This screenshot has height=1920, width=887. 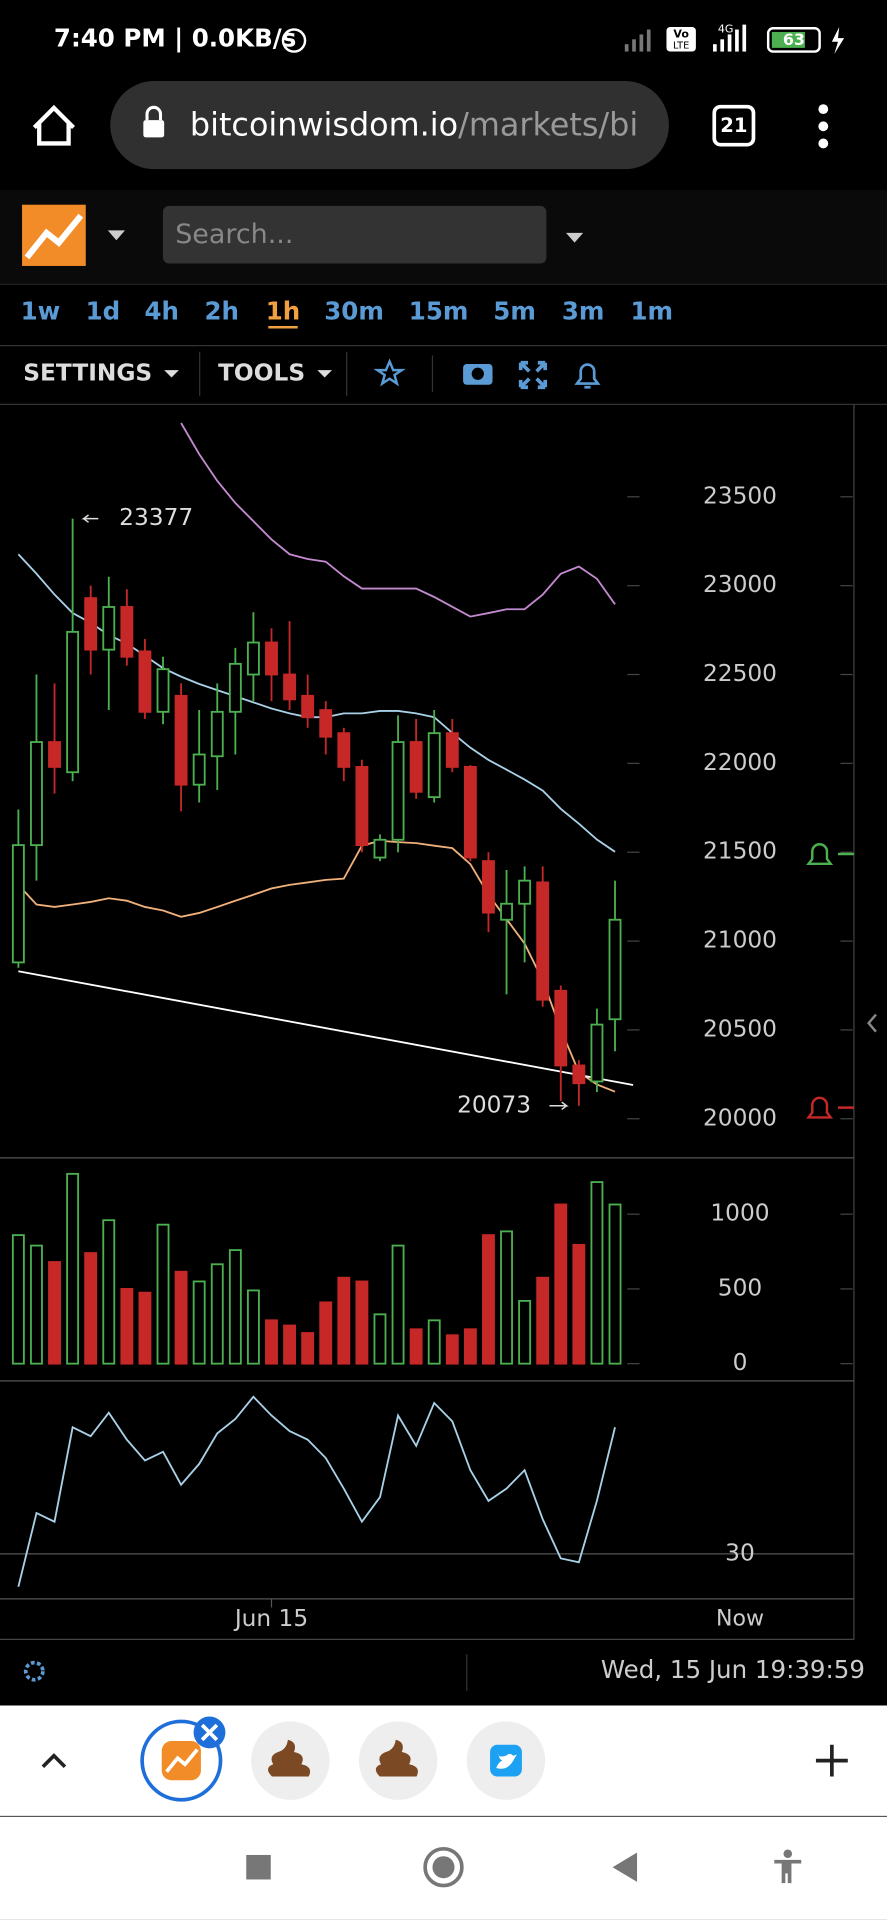 What do you see at coordinates (41, 311) in the screenshot?
I see `interval-option: 1w` at bounding box center [41, 311].